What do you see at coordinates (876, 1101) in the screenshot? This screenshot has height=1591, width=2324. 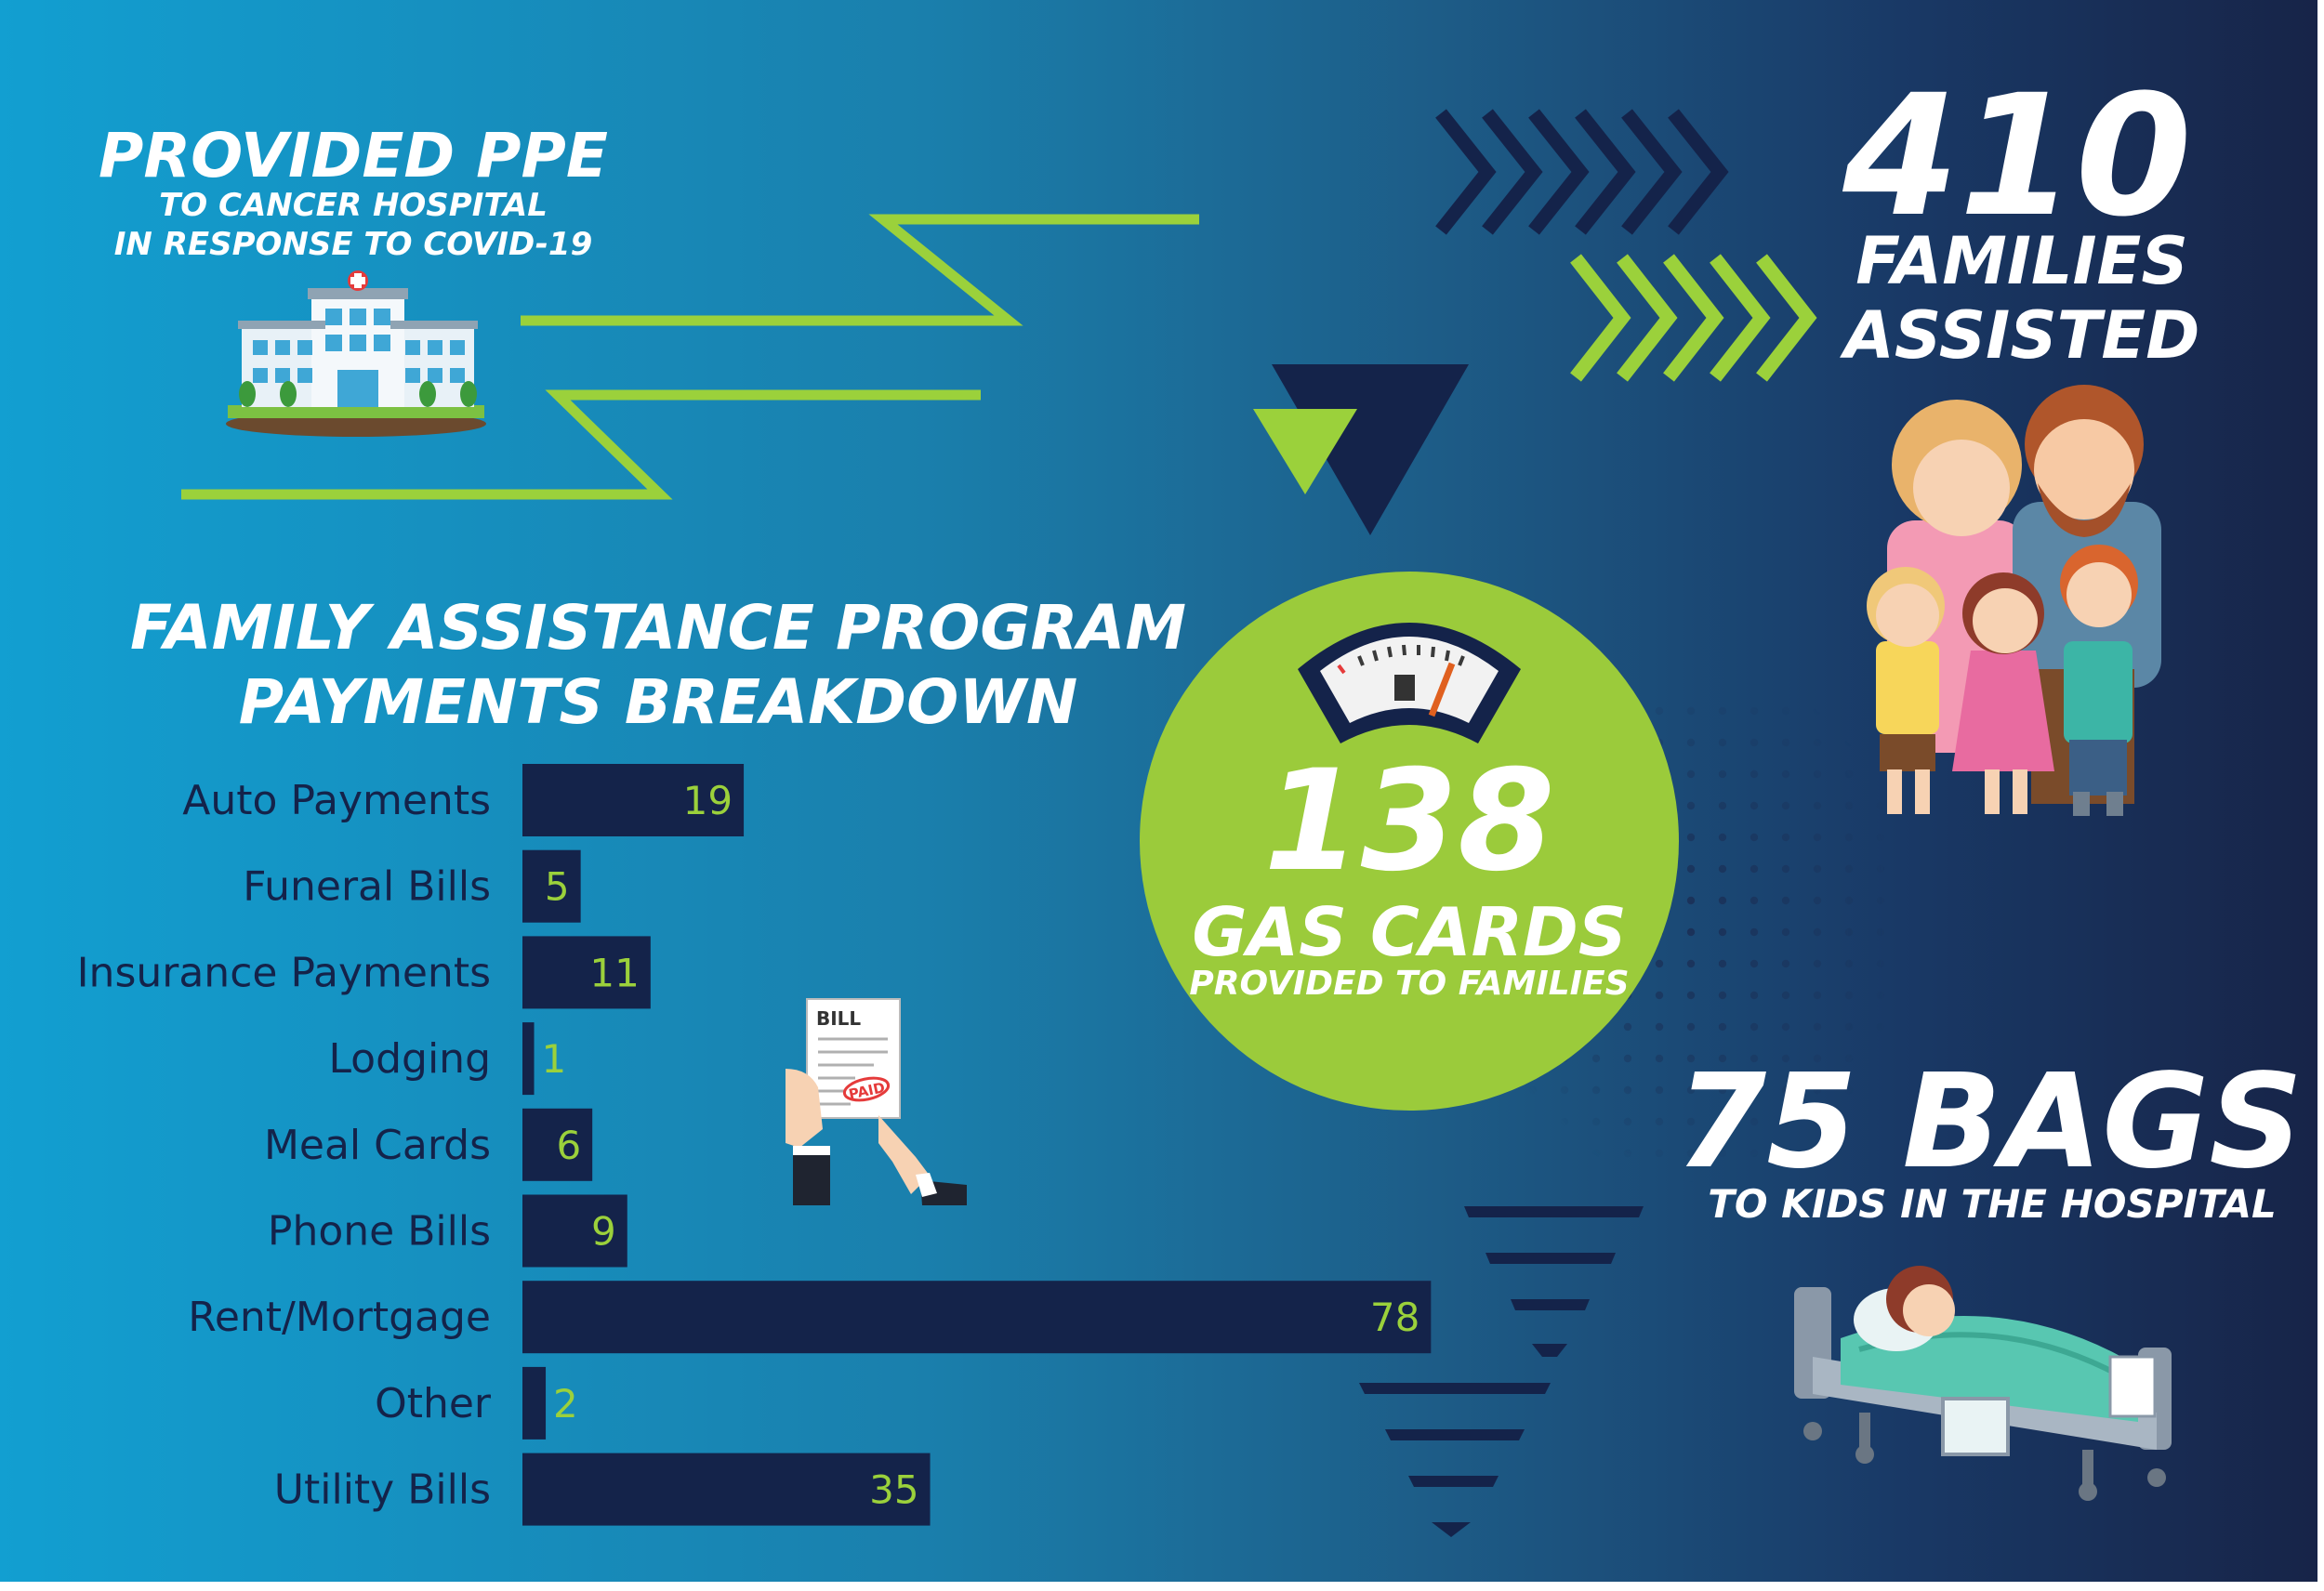 I see `bill-paid-icon: BILL PAID` at bounding box center [876, 1101].